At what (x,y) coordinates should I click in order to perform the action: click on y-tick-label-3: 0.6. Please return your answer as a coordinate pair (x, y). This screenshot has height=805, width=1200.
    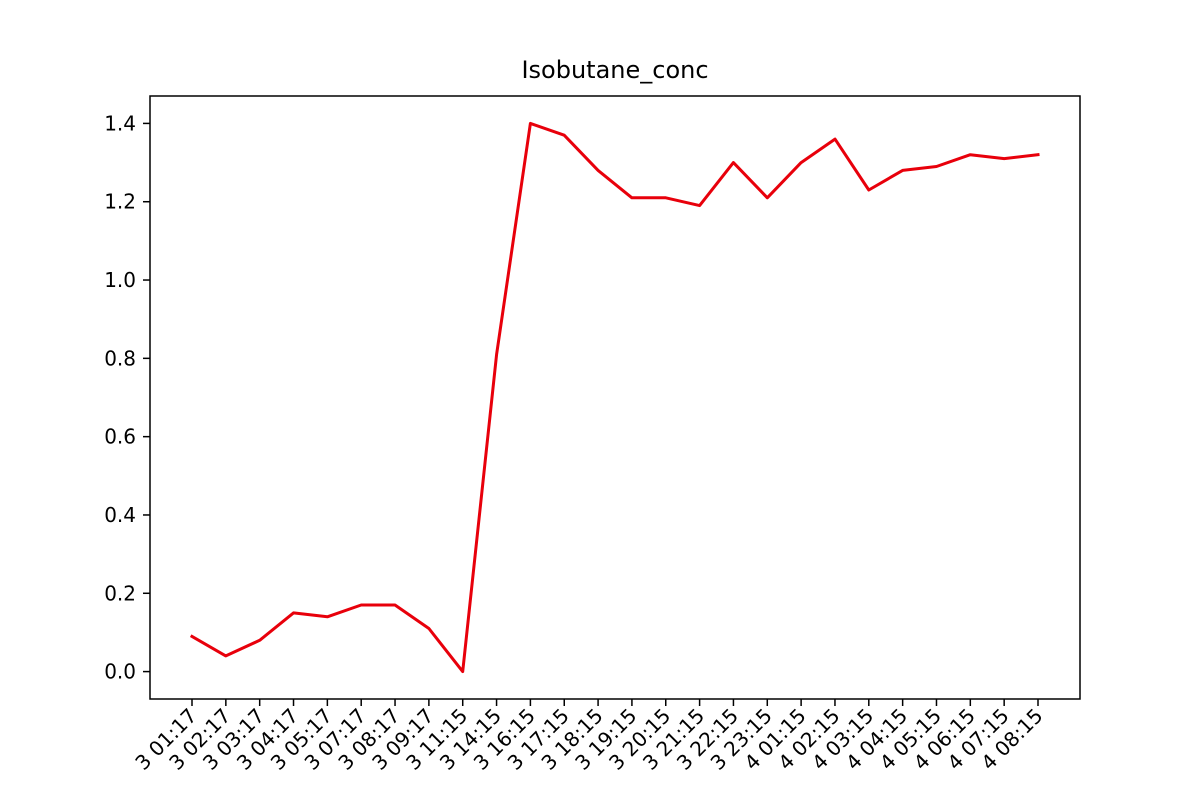
    Looking at the image, I should click on (120, 437).